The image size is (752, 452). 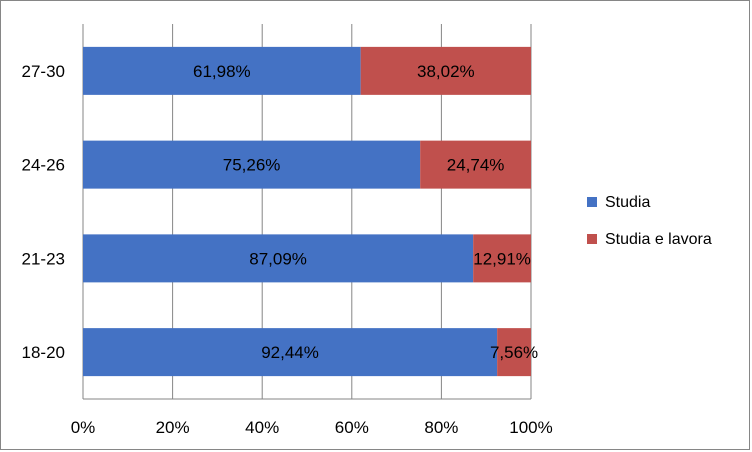 I want to click on data-label: 87,09%, so click(x=278, y=258).